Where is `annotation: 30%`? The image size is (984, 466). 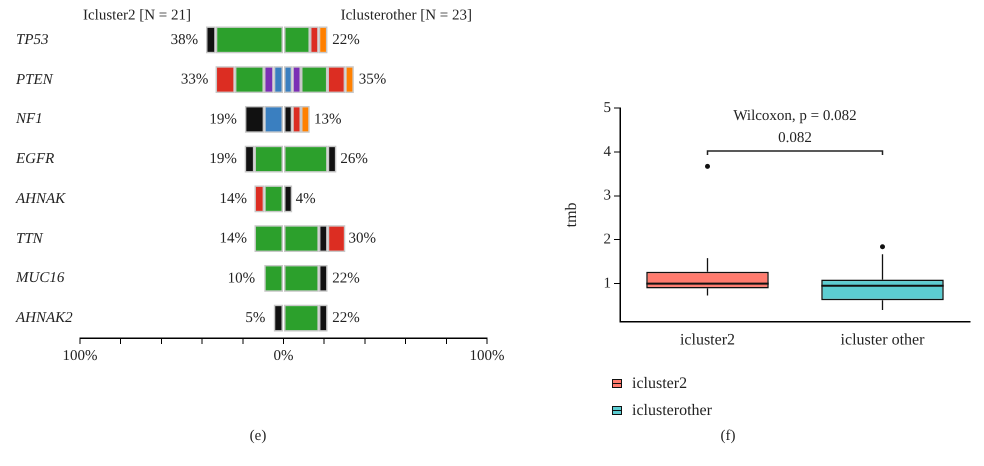
annotation: 30% is located at coordinates (362, 238).